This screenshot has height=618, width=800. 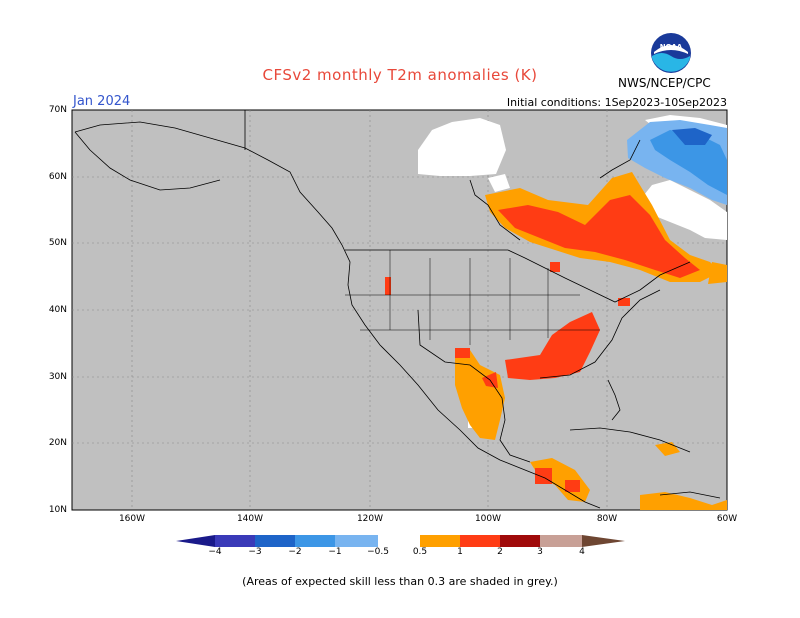 I want to click on lon-label-160w: 160W, so click(x=132, y=519).